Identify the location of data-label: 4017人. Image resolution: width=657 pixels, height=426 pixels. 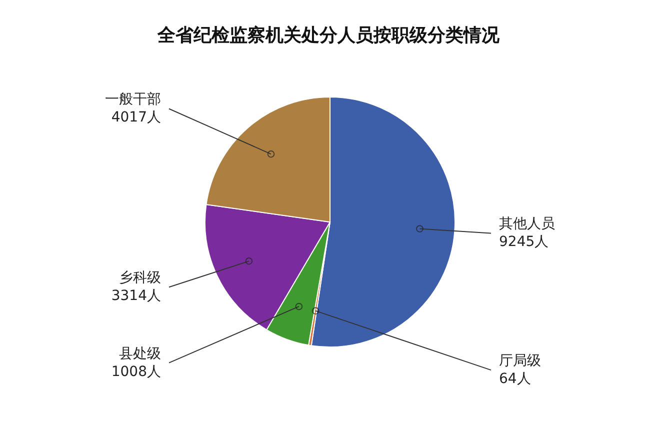
(136, 118).